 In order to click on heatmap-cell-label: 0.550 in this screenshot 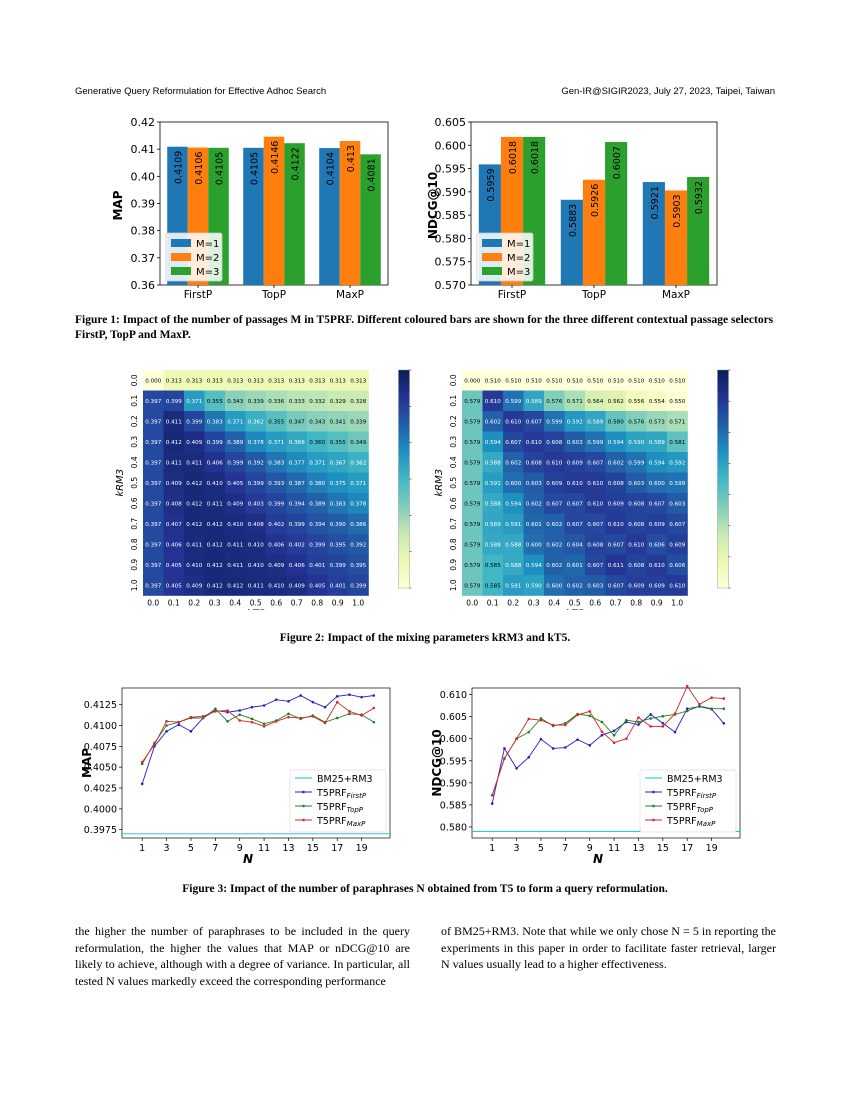, I will do `click(677, 402)`.